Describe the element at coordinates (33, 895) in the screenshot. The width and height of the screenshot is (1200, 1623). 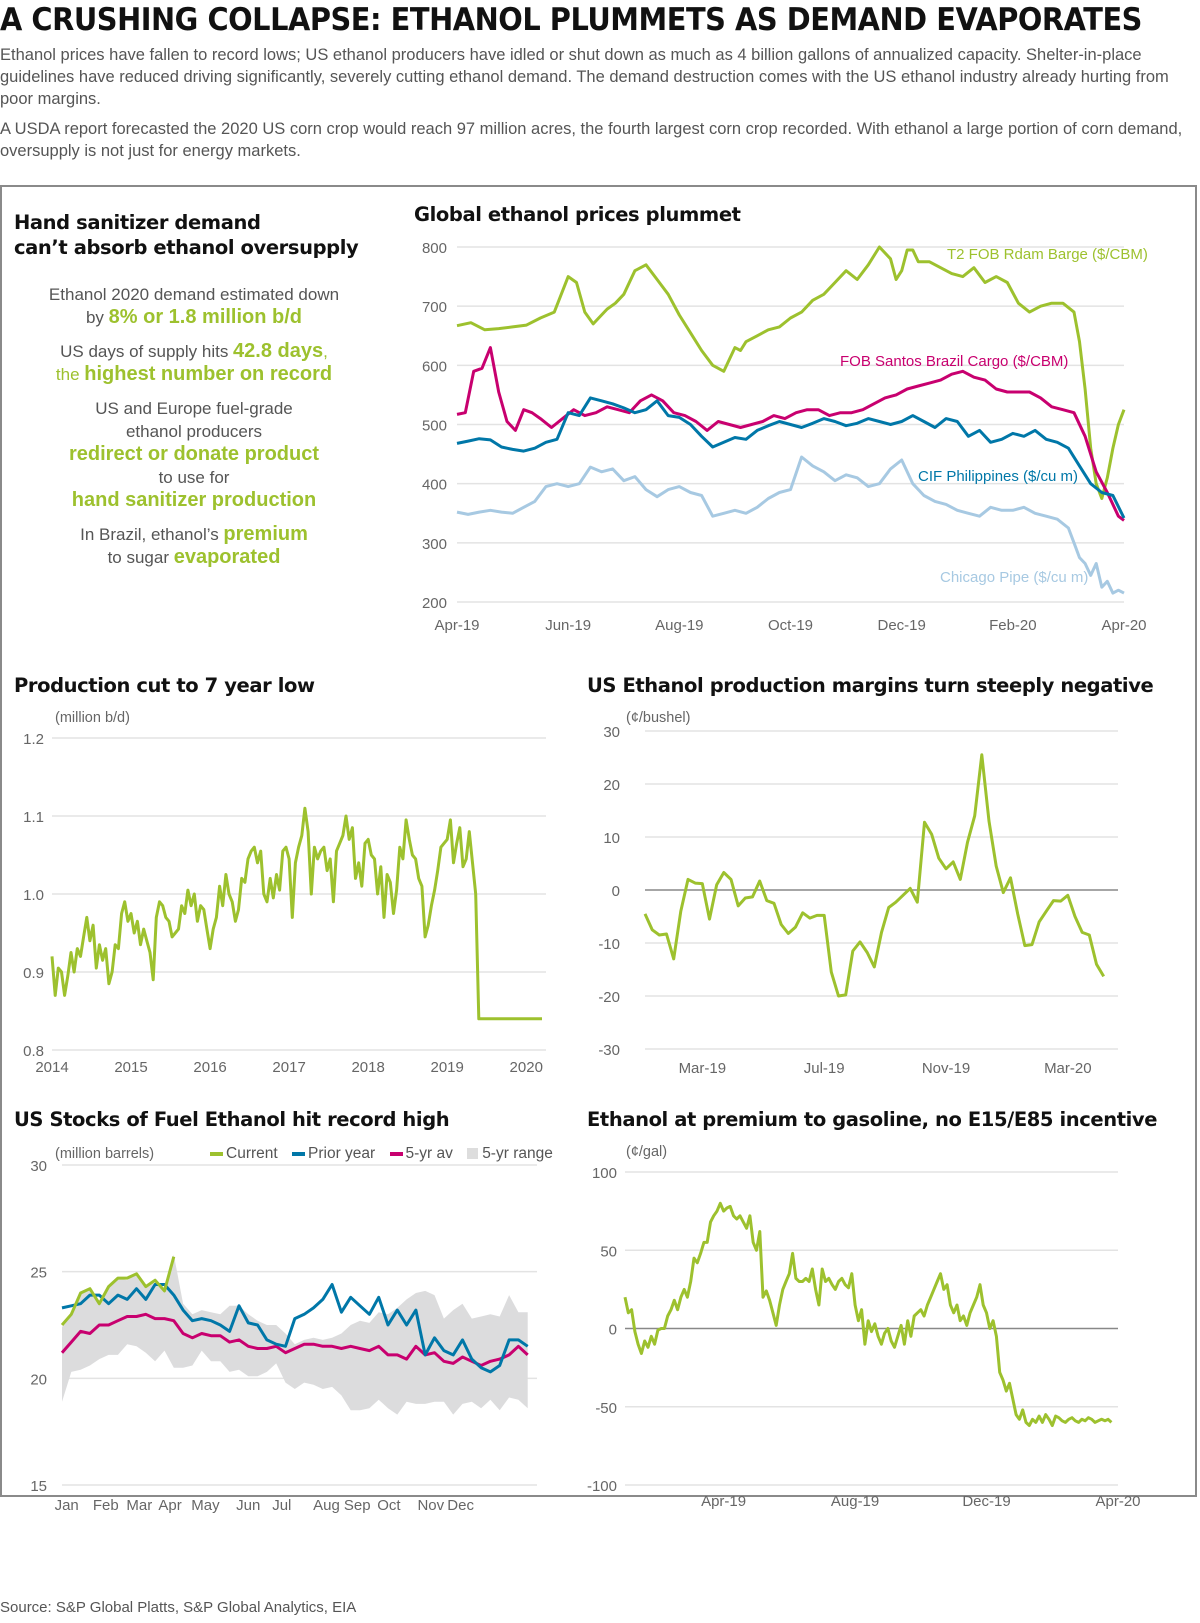
I see `production-ytick-label: 1.0` at that location.